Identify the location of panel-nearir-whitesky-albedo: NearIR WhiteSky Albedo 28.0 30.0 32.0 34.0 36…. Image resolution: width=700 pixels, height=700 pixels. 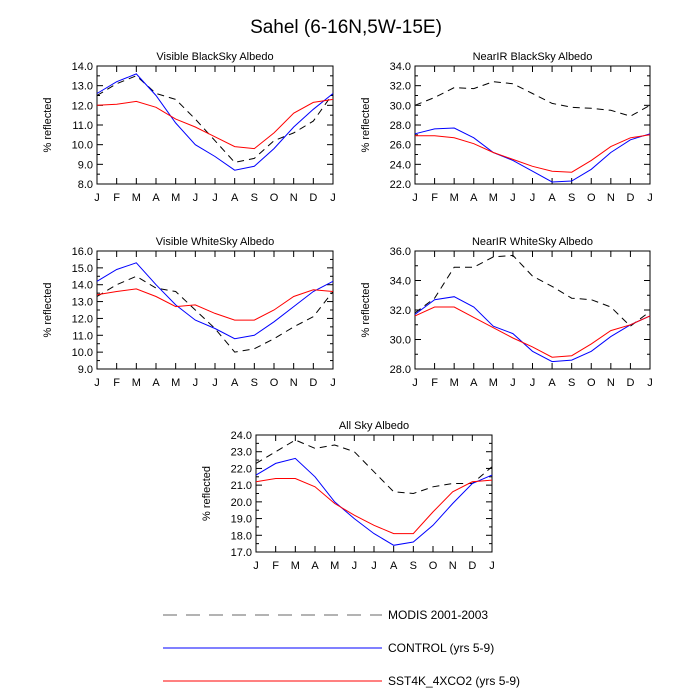
(506, 312).